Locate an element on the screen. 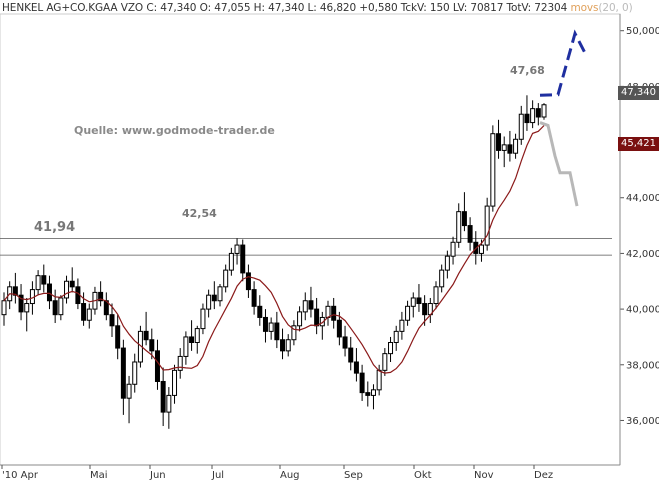 The width and height of the screenshot is (659, 480). bearish-projection is located at coordinates (559, 164).